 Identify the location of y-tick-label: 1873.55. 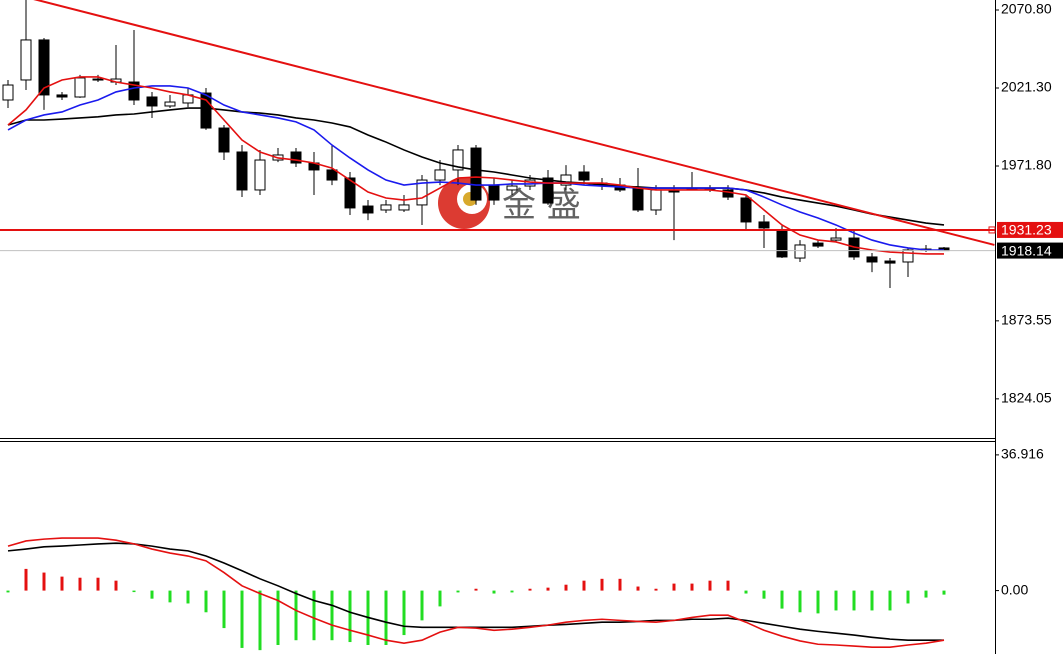
(1026, 320).